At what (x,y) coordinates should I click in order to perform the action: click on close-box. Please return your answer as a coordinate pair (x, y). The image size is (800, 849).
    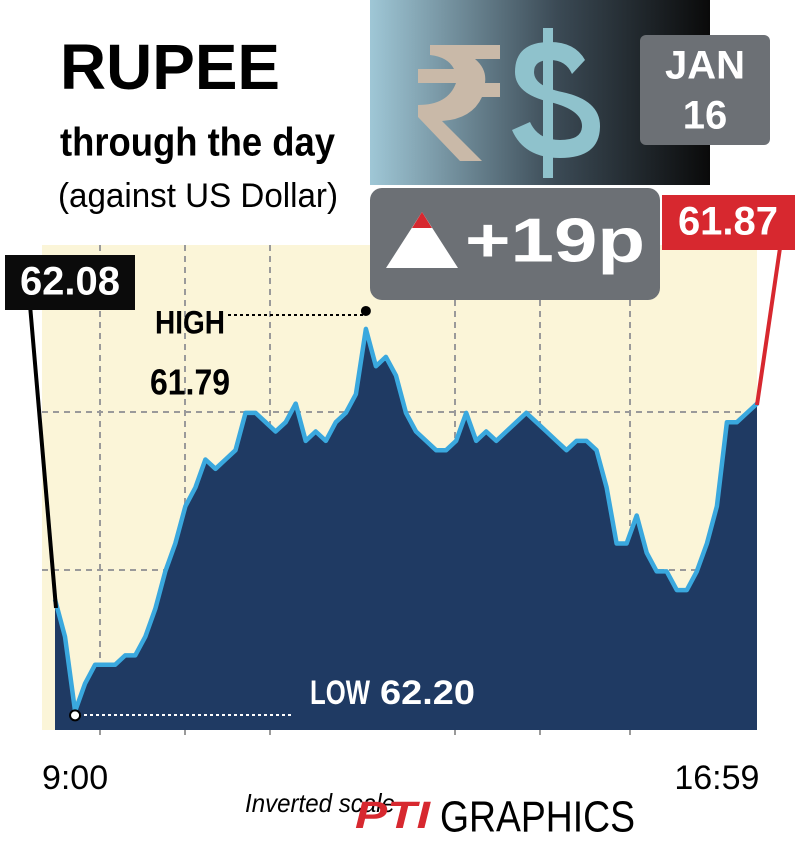
    Looking at the image, I should click on (728, 222).